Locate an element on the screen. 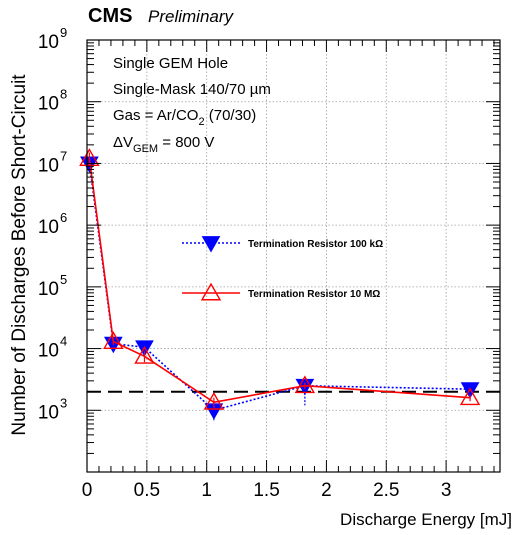 Image resolution: width=512 pixels, height=535 pixels. annotation-line-4: ΔVGEM = 800 V is located at coordinates (163, 144).